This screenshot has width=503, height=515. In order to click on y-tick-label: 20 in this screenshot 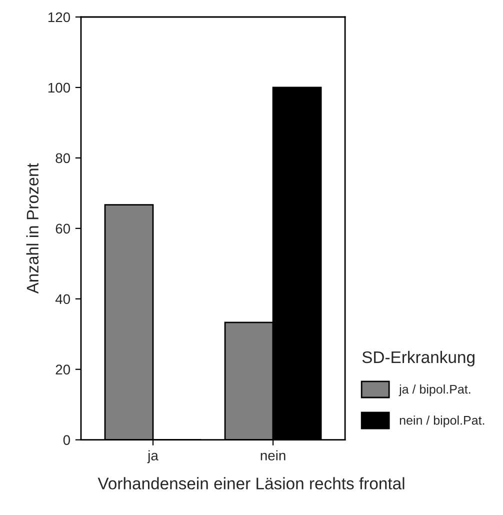, I will do `click(63, 369)`.